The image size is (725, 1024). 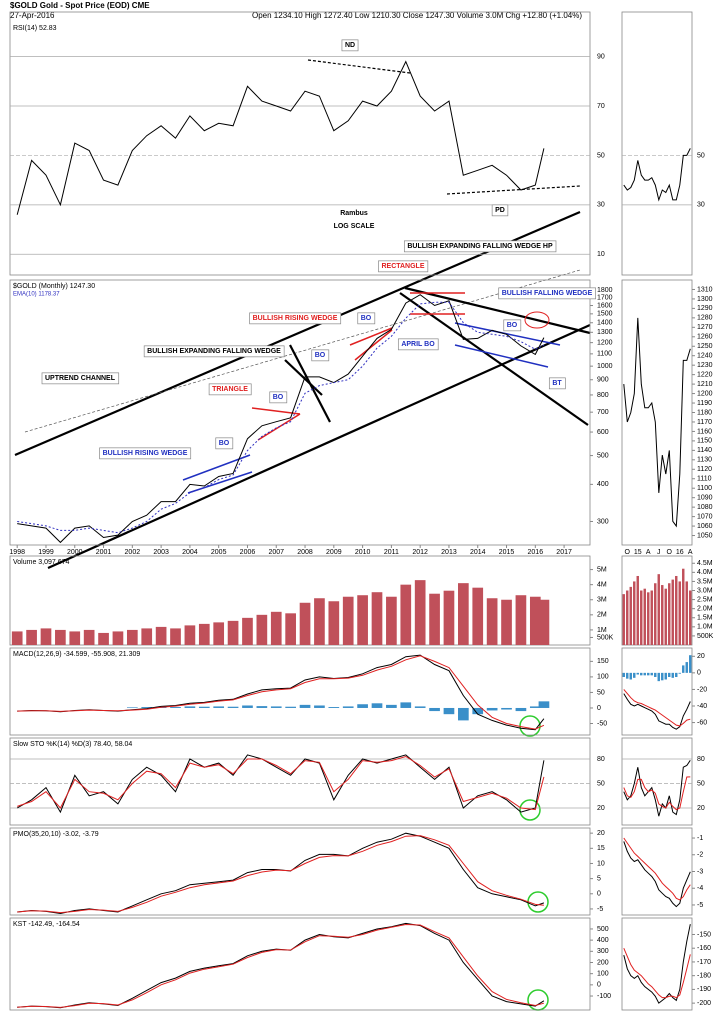 I want to click on y-tick-label: -60, so click(x=702, y=722).